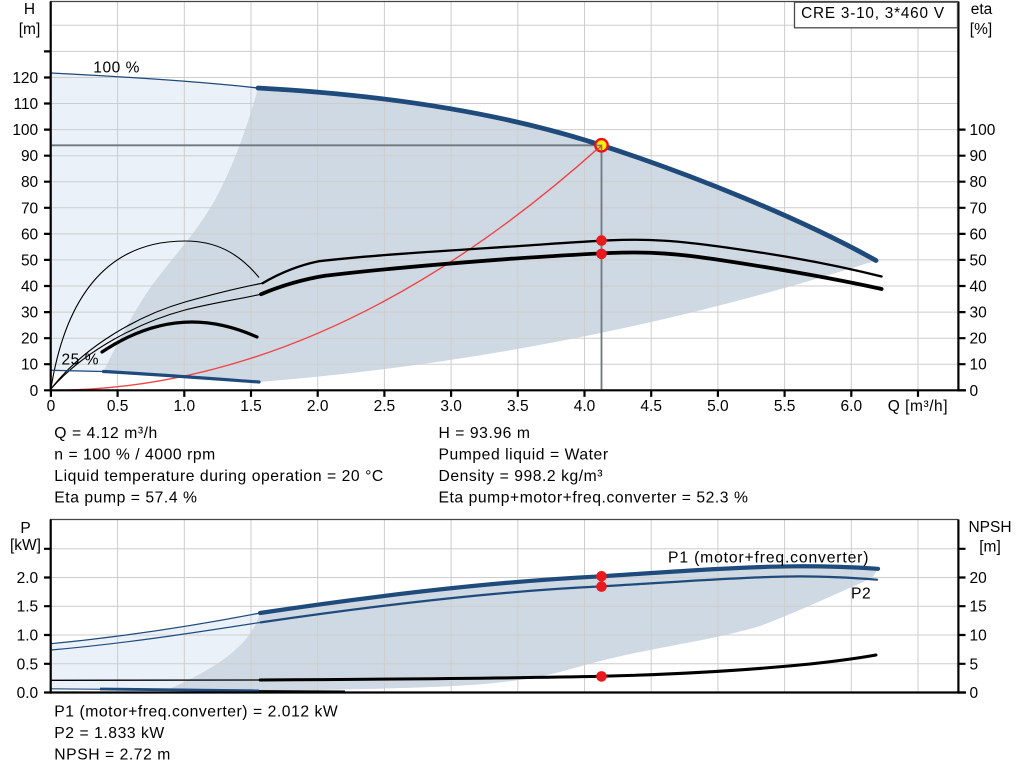  Describe the element at coordinates (106, 433) in the screenshot. I see `svg-text: Q = 4.12 m³/h` at that location.